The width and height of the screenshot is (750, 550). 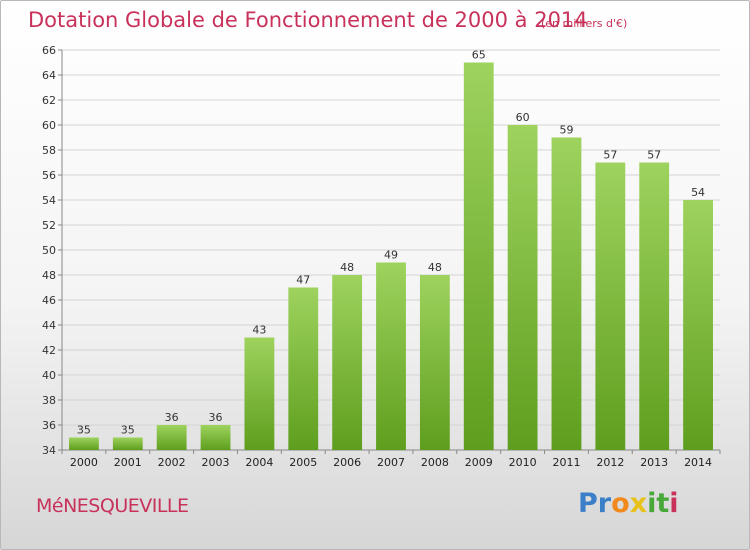 What do you see at coordinates (216, 462) in the screenshot?
I see `x-tick-label: 2003` at bounding box center [216, 462].